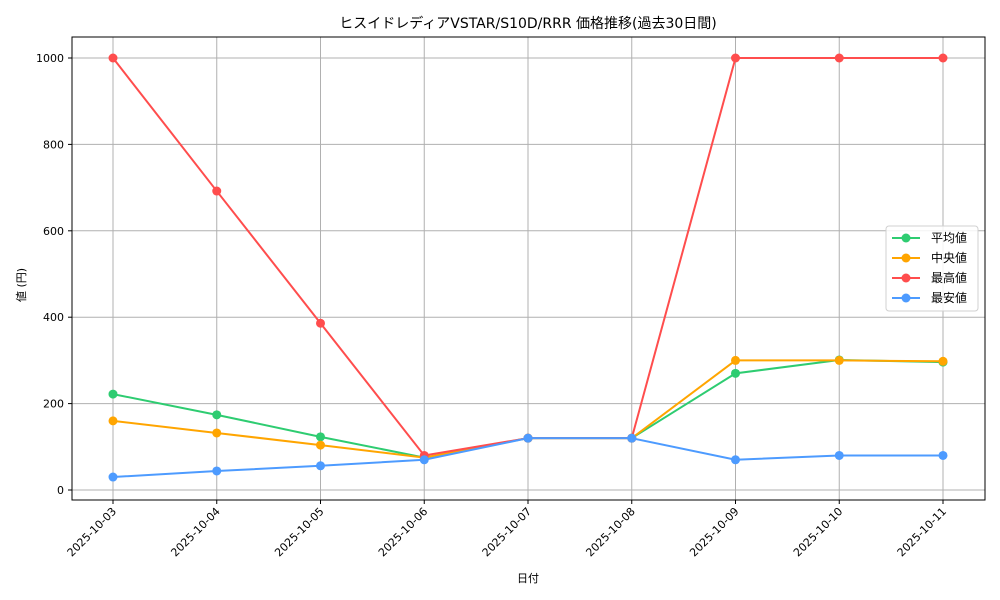 The height and width of the screenshot is (600, 1000). Describe the element at coordinates (932, 268) in the screenshot. I see `legend-box` at that location.